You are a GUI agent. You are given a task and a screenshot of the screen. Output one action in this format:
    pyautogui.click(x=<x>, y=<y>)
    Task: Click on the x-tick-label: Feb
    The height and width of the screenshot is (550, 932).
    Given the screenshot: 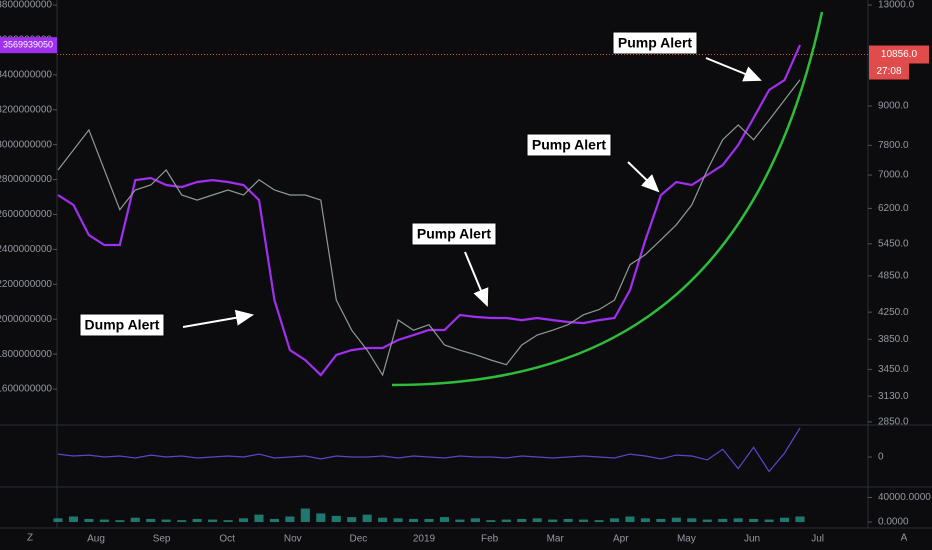 What is the action you would take?
    pyautogui.click(x=490, y=539)
    